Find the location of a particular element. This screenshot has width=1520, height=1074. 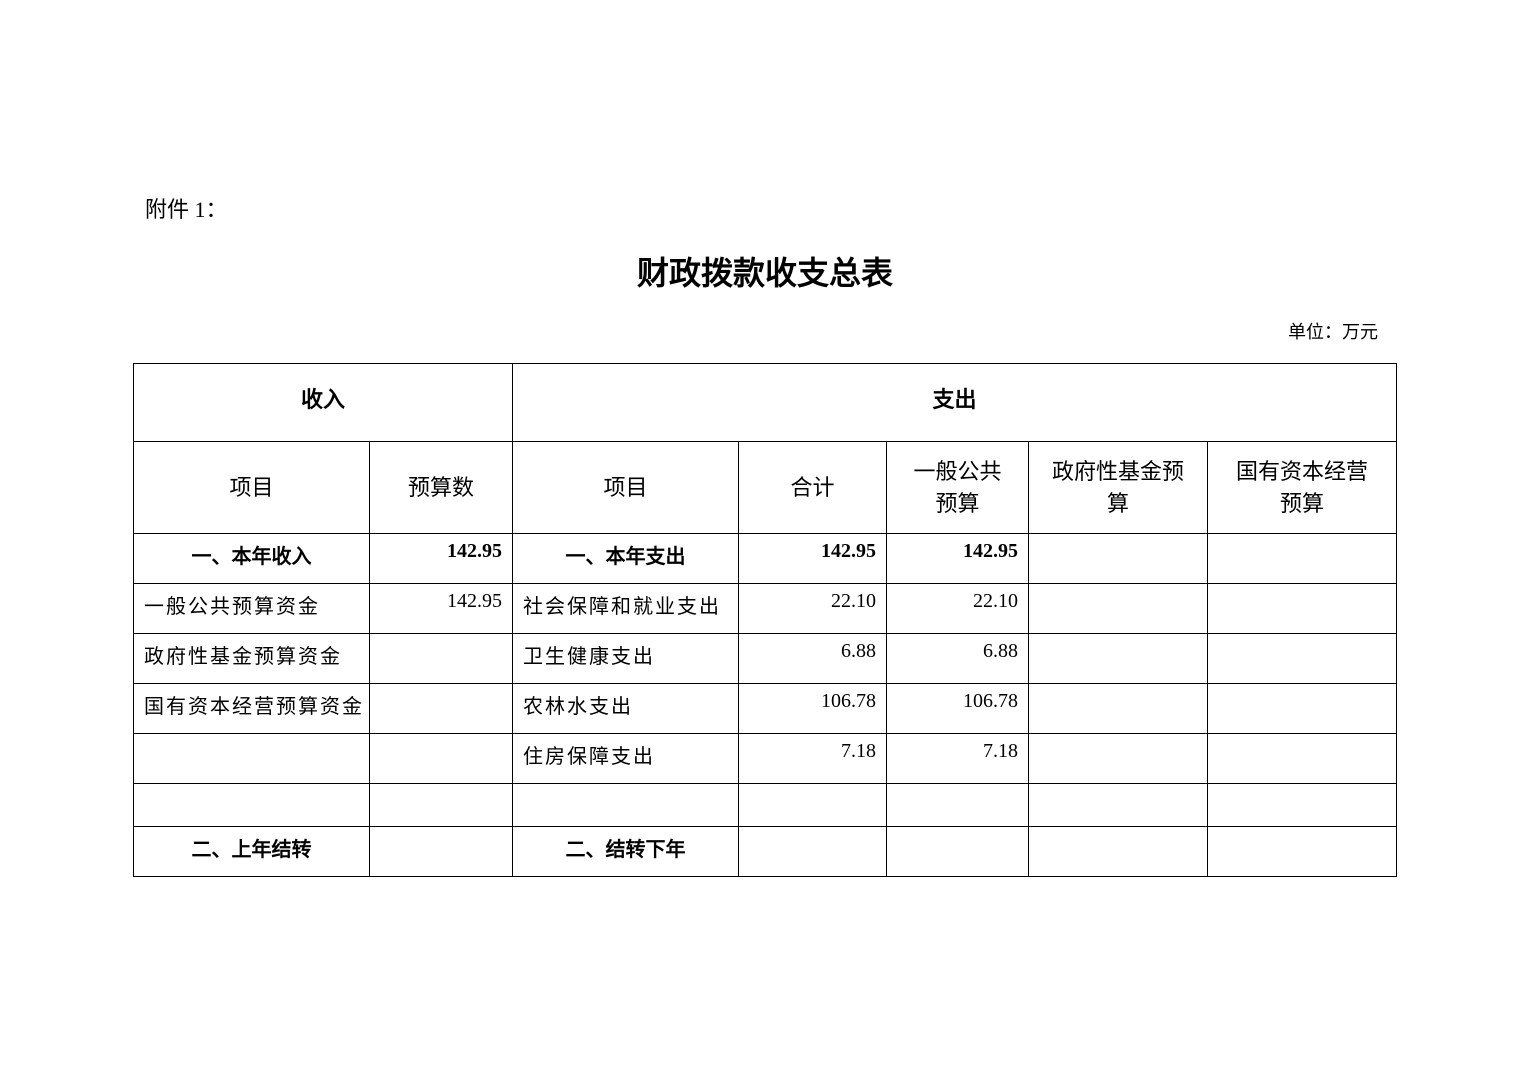

cell-general-public-budget: 142.95 is located at coordinates (957, 558).